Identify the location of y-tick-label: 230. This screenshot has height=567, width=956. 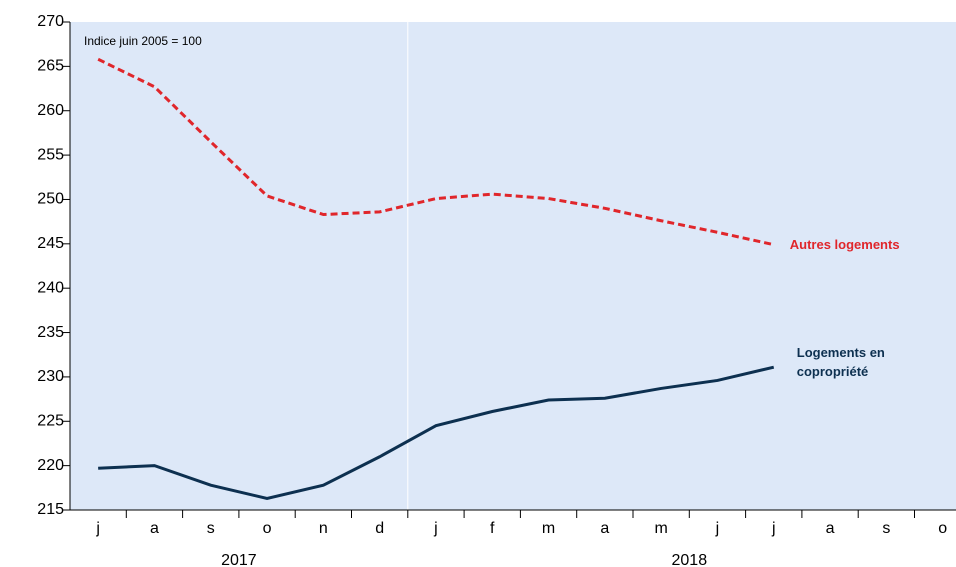
(50, 376).